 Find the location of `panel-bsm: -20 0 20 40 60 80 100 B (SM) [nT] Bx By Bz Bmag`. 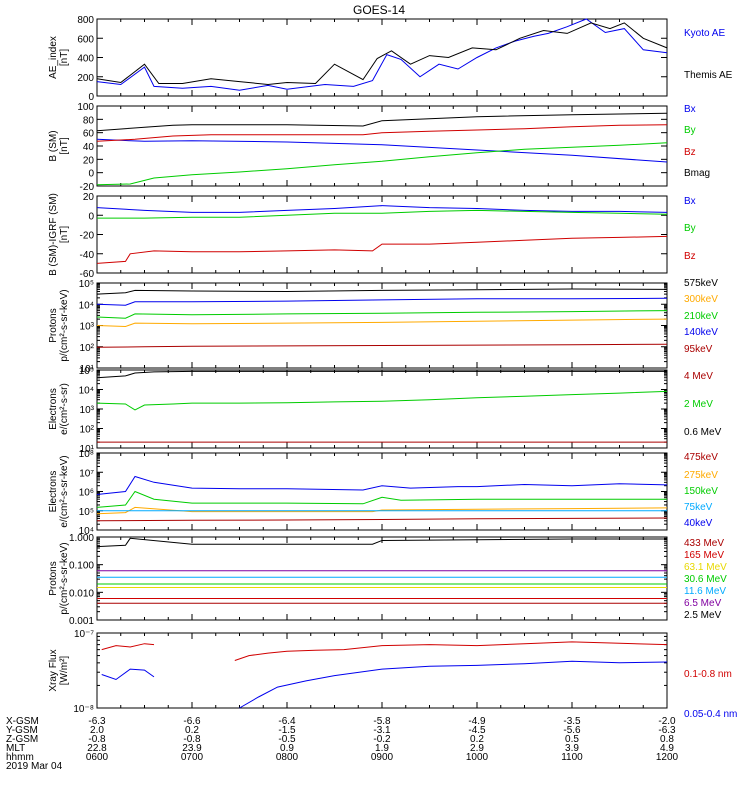

panel-bsm: -20 0 20 40 60 80 100 B (SM) [nT] Bx By Bz Bmag is located at coordinates (379, 147).